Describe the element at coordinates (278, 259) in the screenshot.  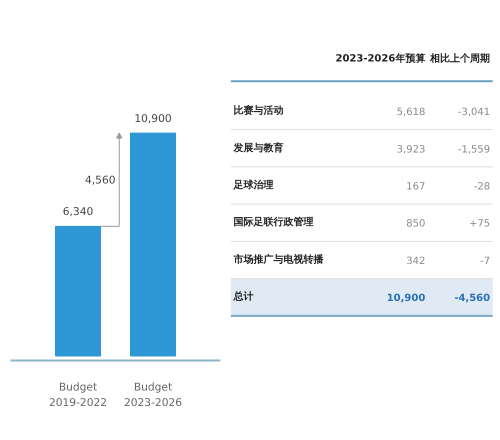
I see `category-label: 市场推广与电视转播` at that location.